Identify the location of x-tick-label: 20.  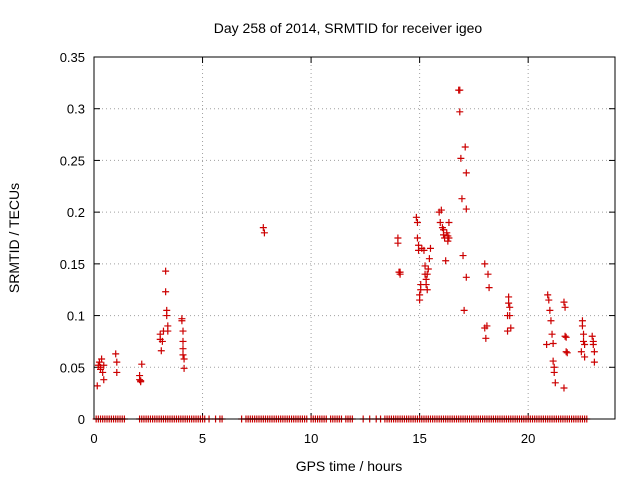
(528, 438).